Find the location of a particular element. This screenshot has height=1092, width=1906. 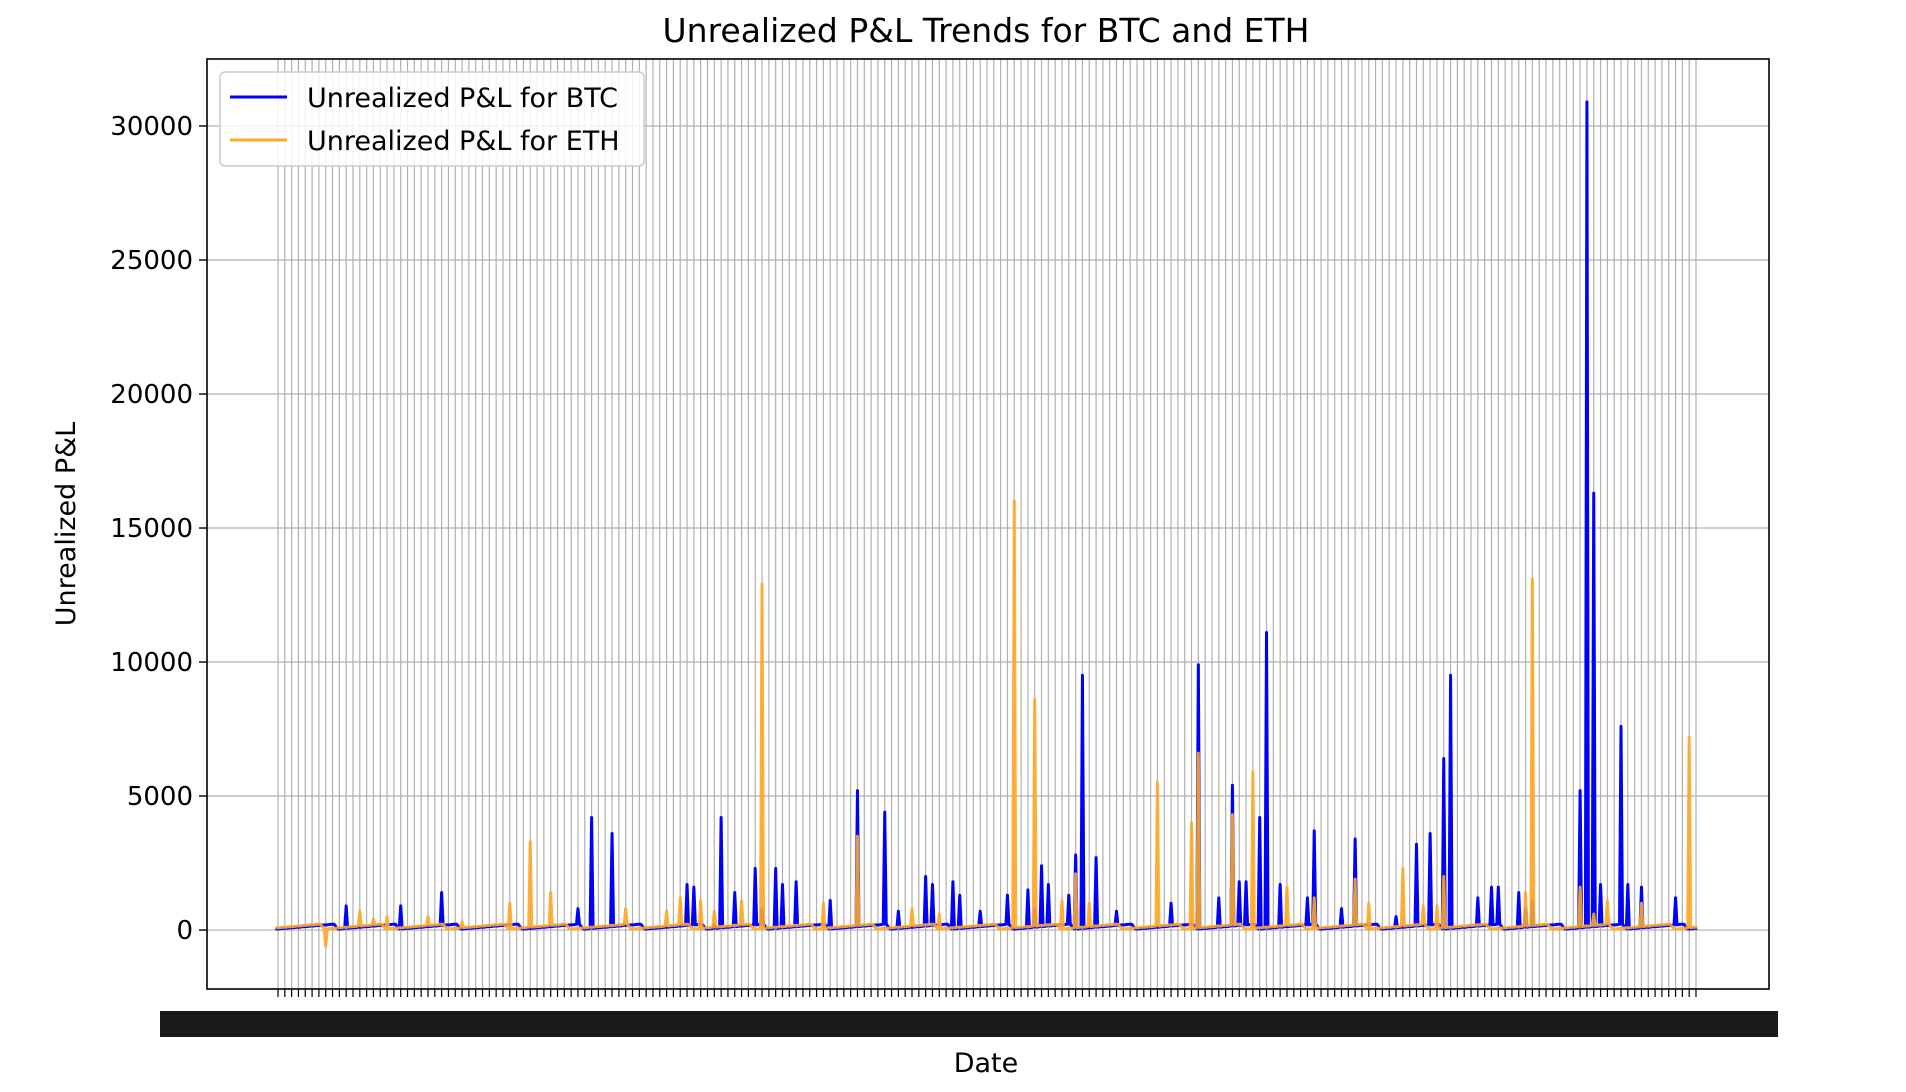

y-ticks: 0 5000 10000 15000 20000 25000 30000 is located at coordinates (158, 529).